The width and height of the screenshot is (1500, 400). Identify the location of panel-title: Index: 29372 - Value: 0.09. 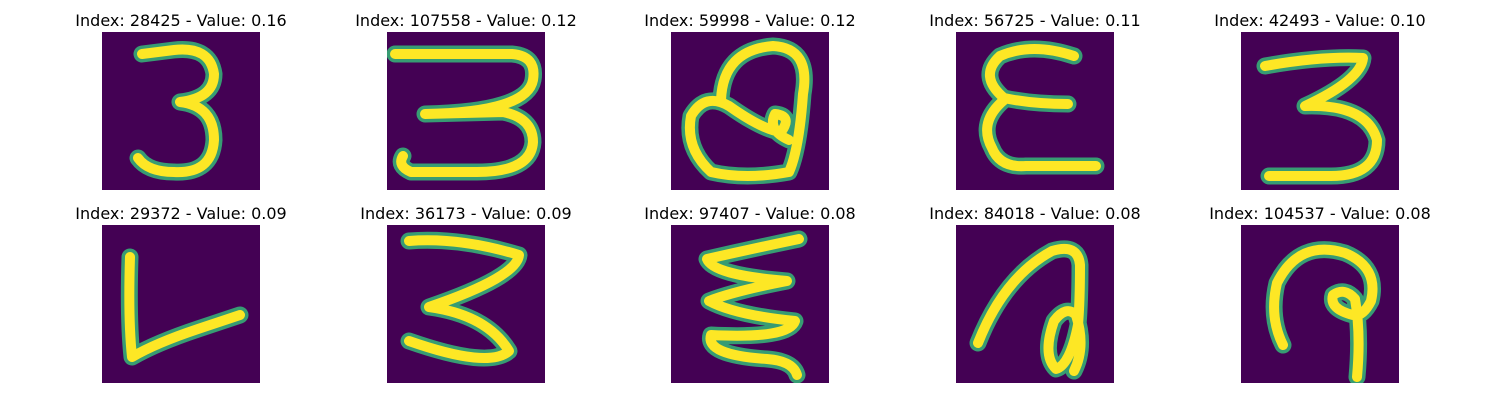
(181, 213).